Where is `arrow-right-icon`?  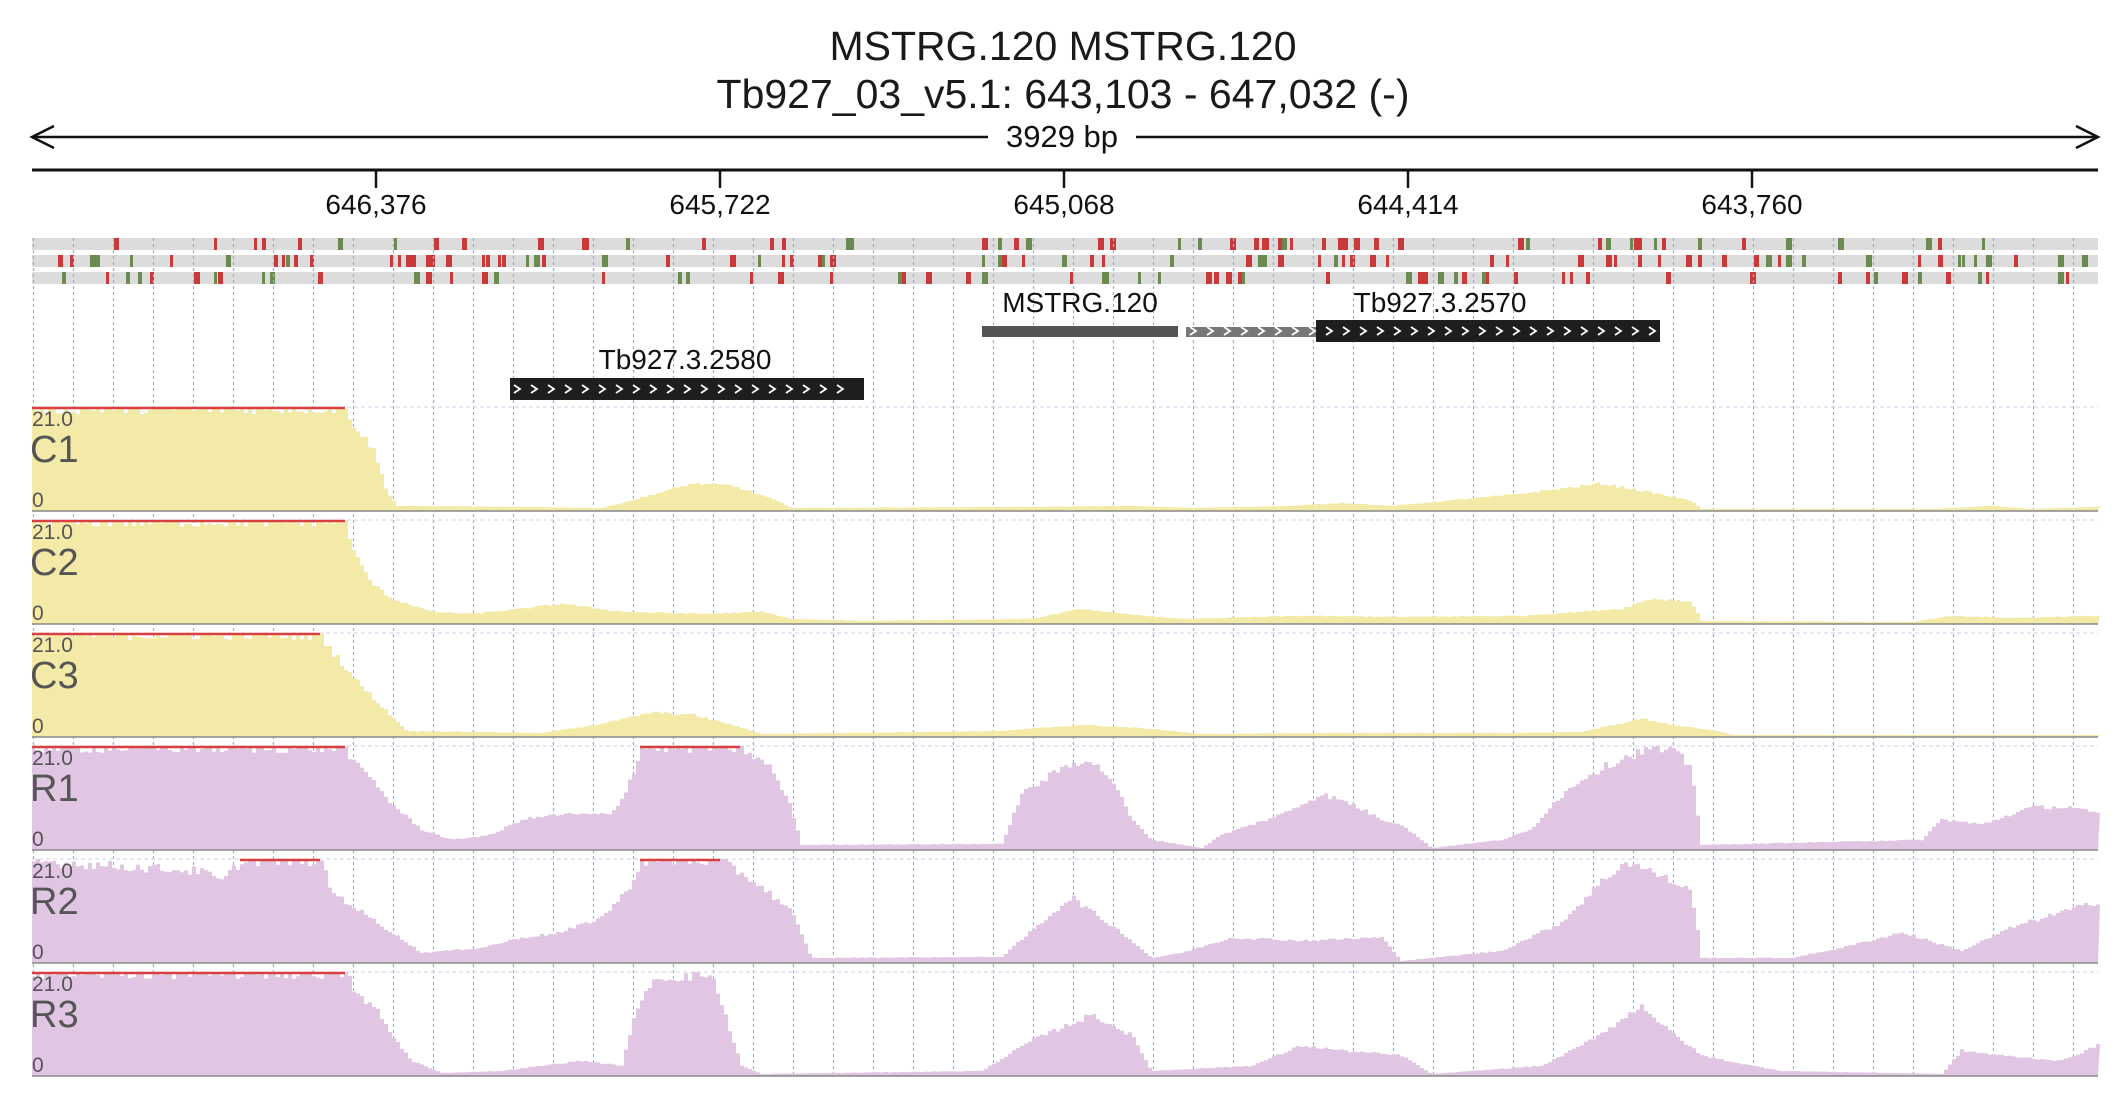 arrow-right-icon is located at coordinates (2088, 137).